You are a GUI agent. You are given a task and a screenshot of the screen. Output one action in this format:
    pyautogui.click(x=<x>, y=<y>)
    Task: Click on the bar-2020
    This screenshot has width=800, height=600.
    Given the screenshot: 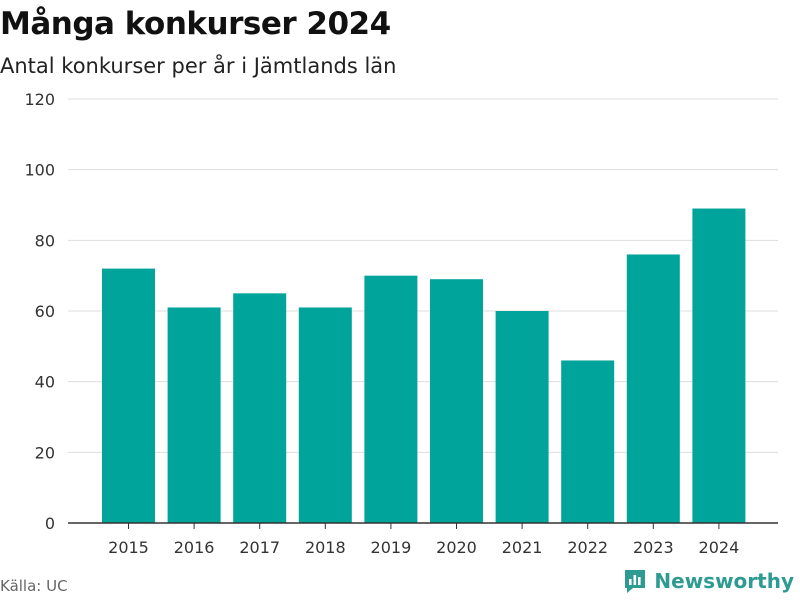 What is the action you would take?
    pyautogui.click(x=456, y=401)
    